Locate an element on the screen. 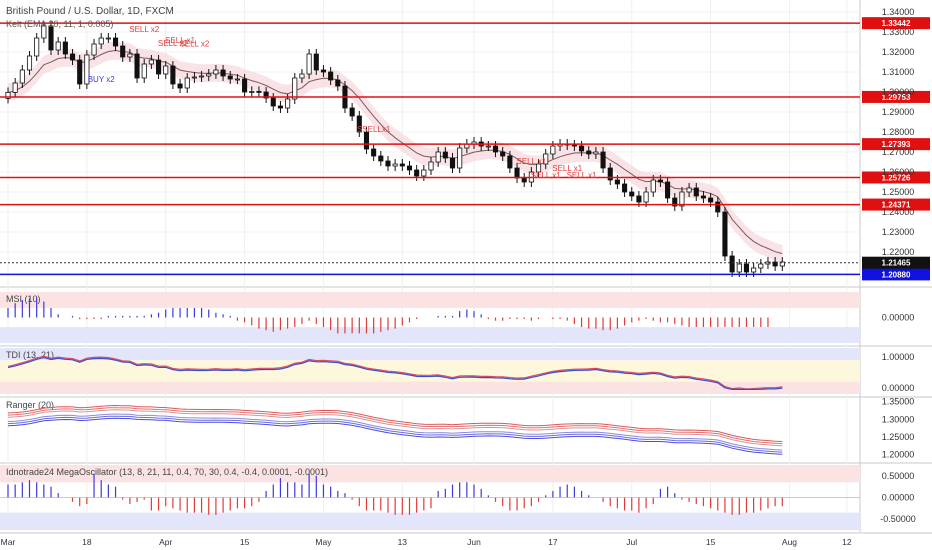  x-tick-label: 12 is located at coordinates (847, 542).